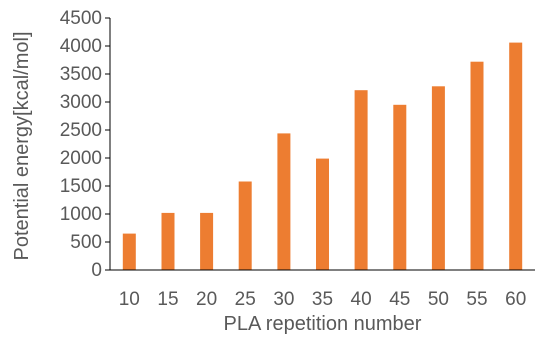 The height and width of the screenshot is (337, 538). I want to click on x-tick-label: 20, so click(206, 299).